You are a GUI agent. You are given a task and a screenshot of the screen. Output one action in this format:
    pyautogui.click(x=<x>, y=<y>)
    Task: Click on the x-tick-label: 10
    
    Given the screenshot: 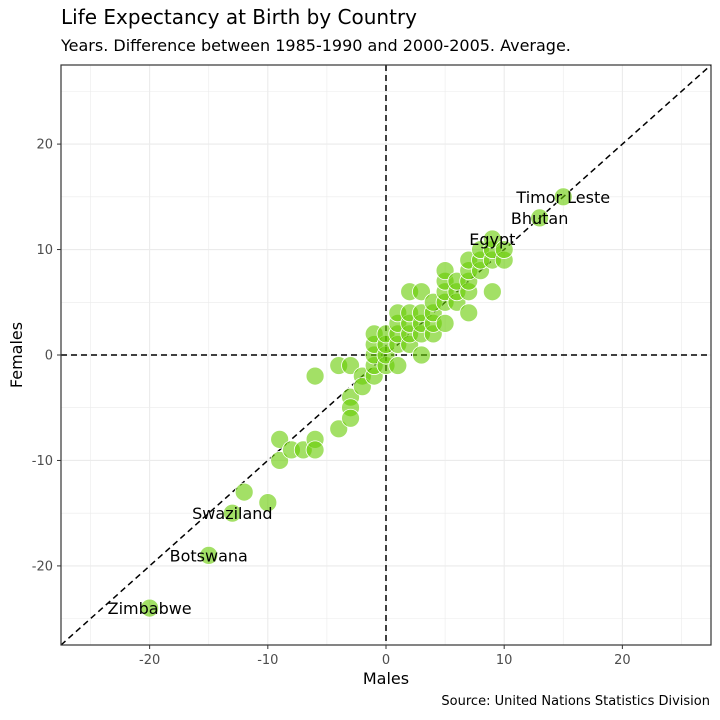 What is the action you would take?
    pyautogui.click(x=504, y=660)
    